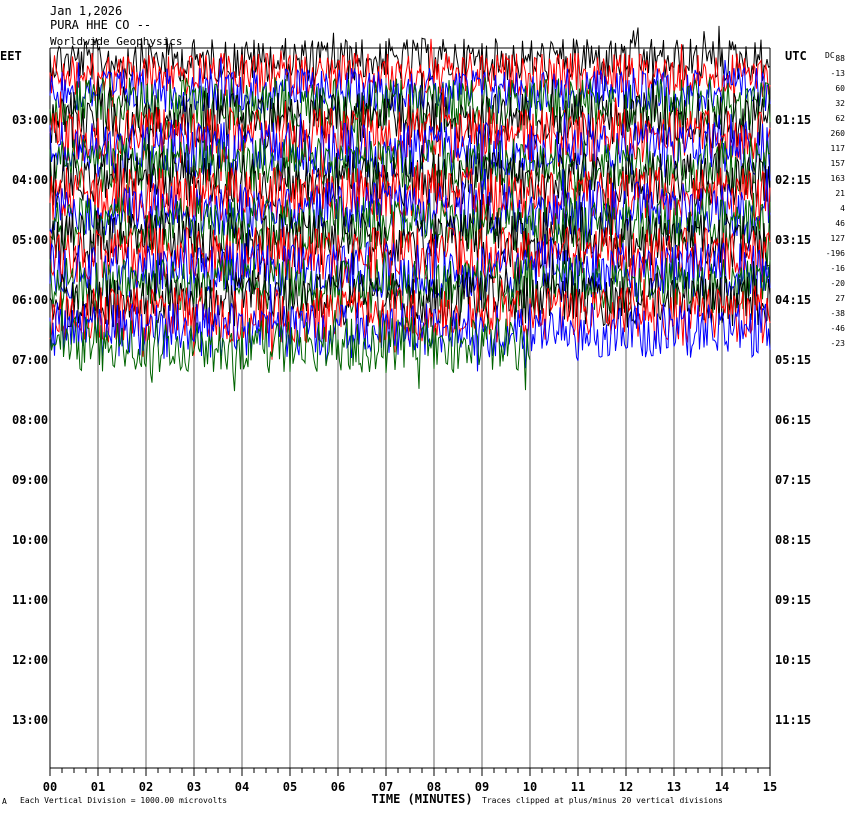 This screenshot has width=850, height=814. What do you see at coordinates (11, 56) in the screenshot?
I see `left-axis-label: EET` at bounding box center [11, 56].